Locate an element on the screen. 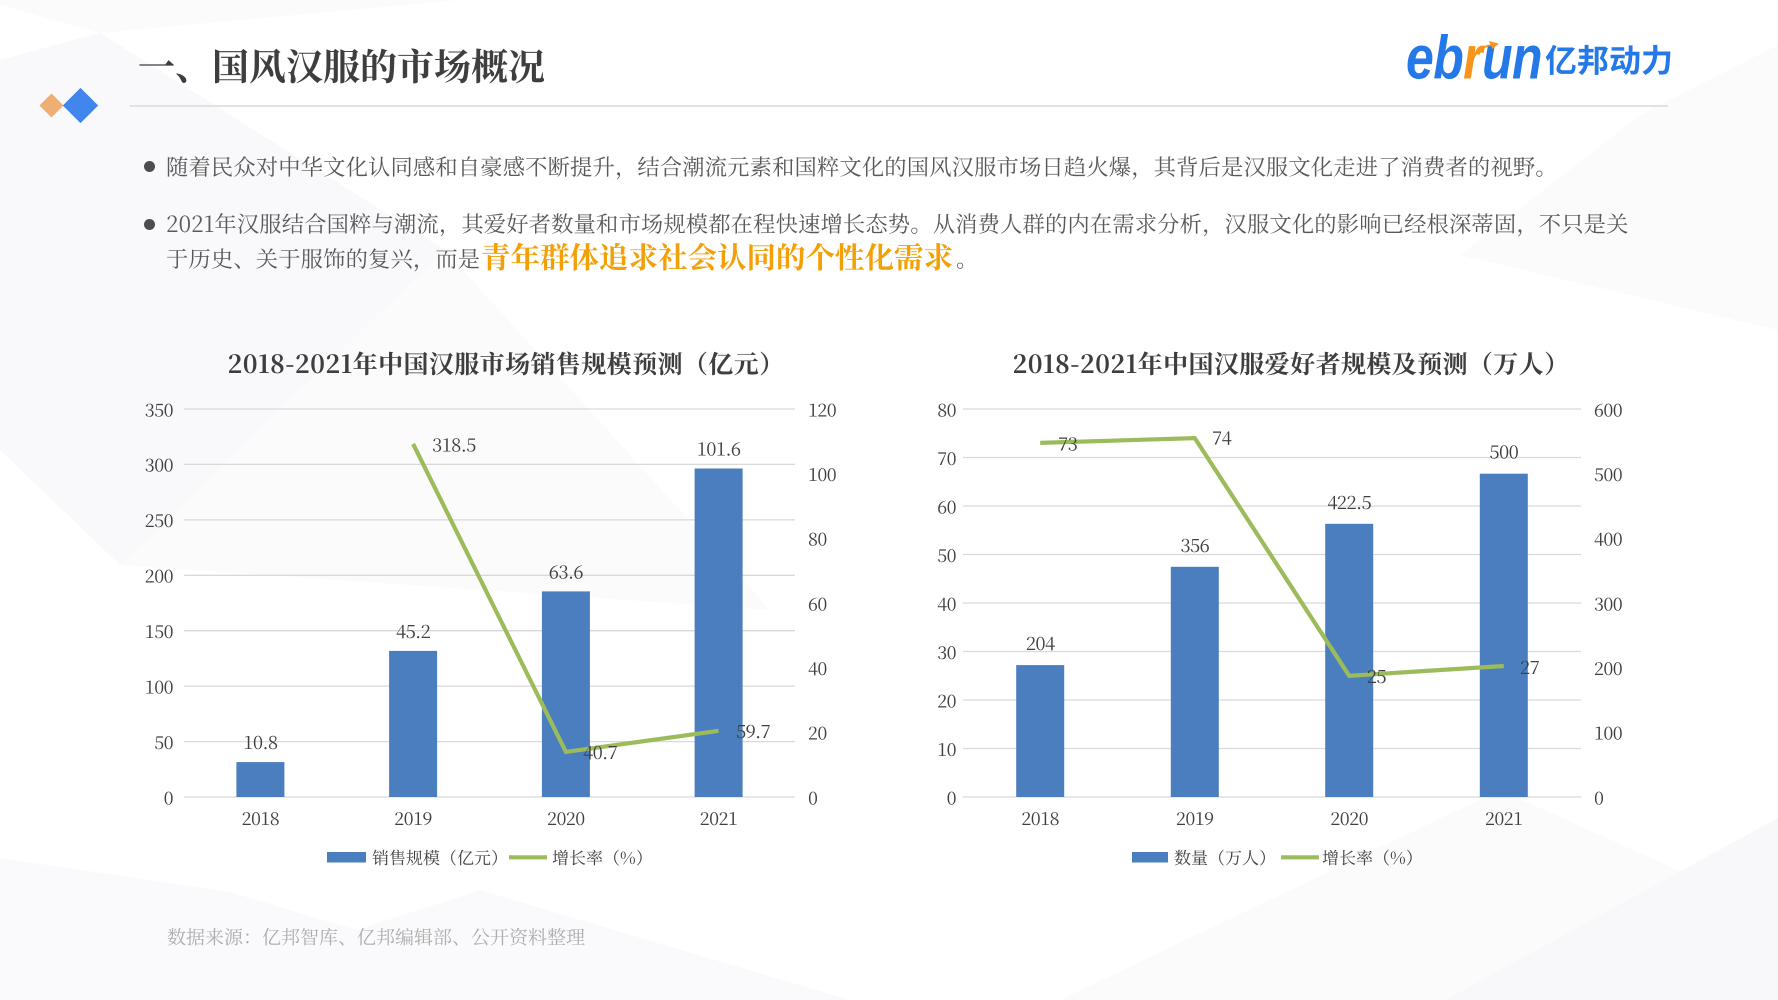  svg-text: 74 is located at coordinates (1222, 437).